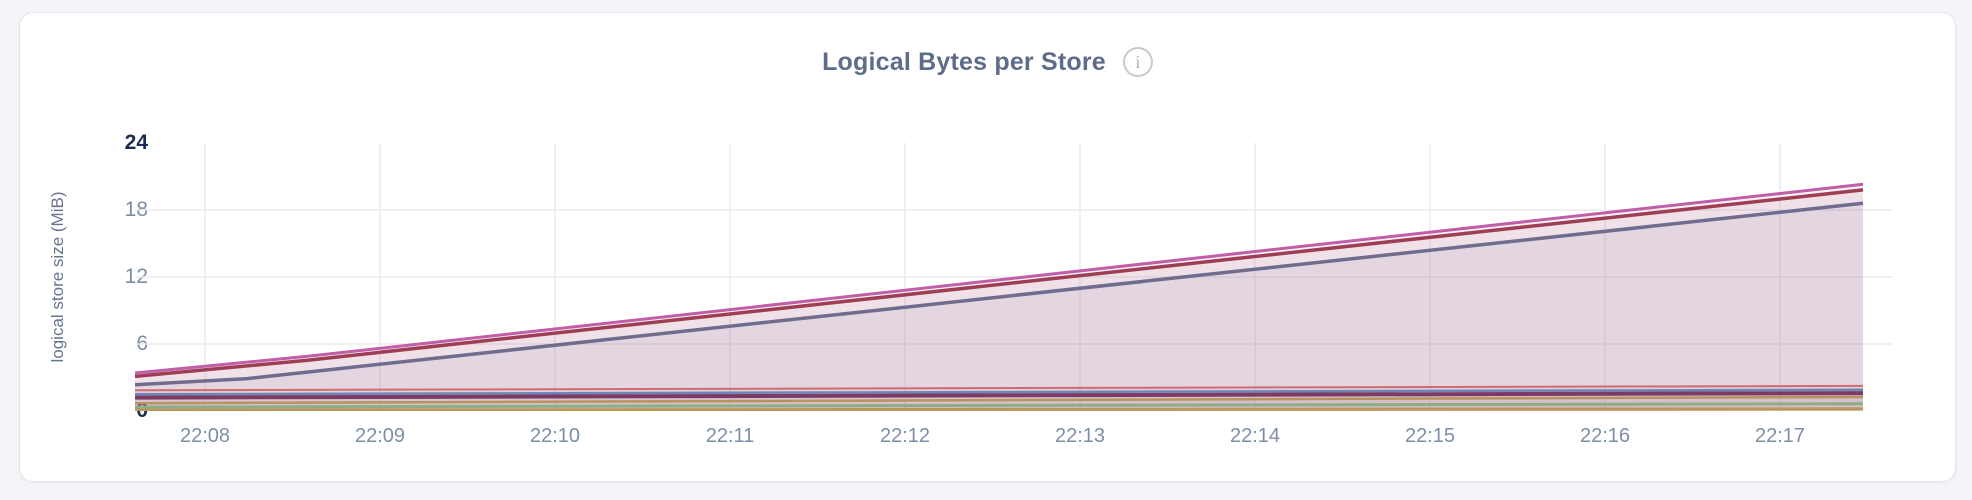  I want to click on info-icon: i, so click(1137, 62).